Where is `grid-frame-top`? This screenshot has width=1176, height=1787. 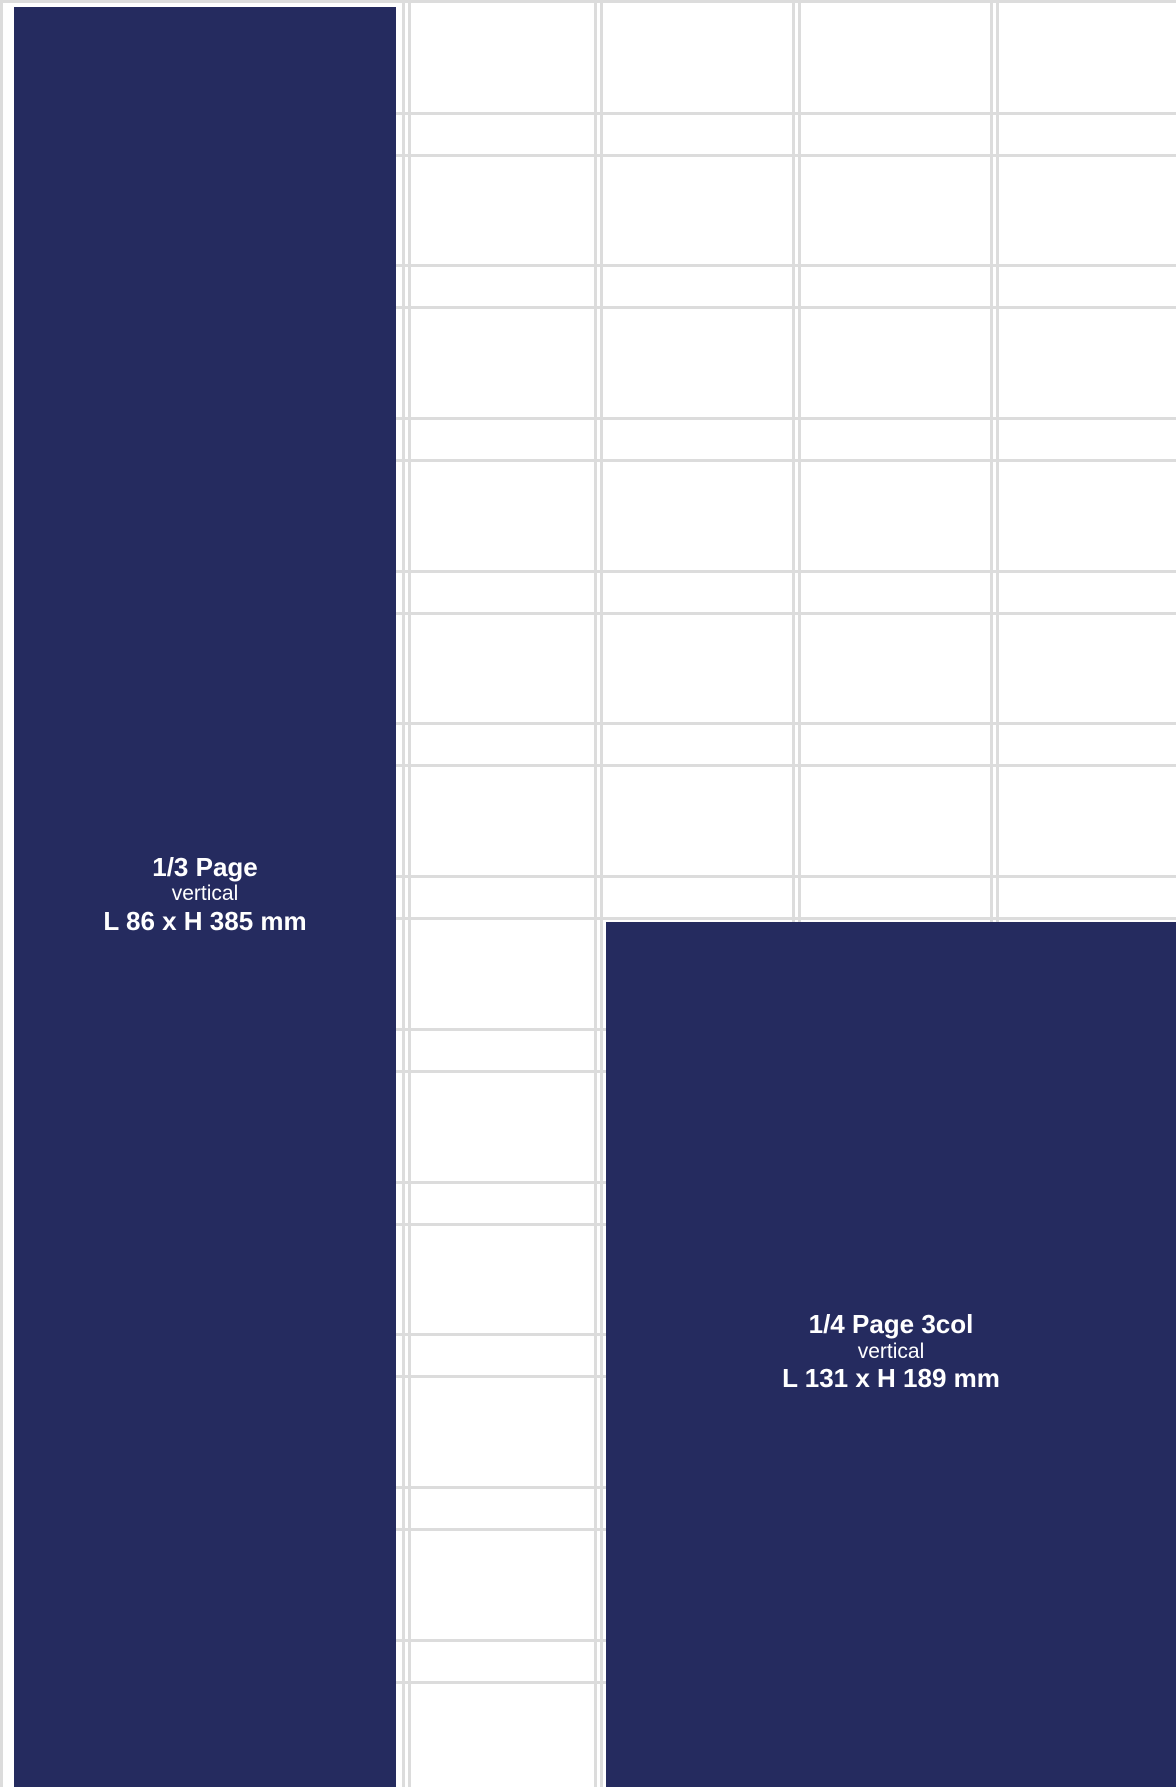 grid-frame-top is located at coordinates (588, 1).